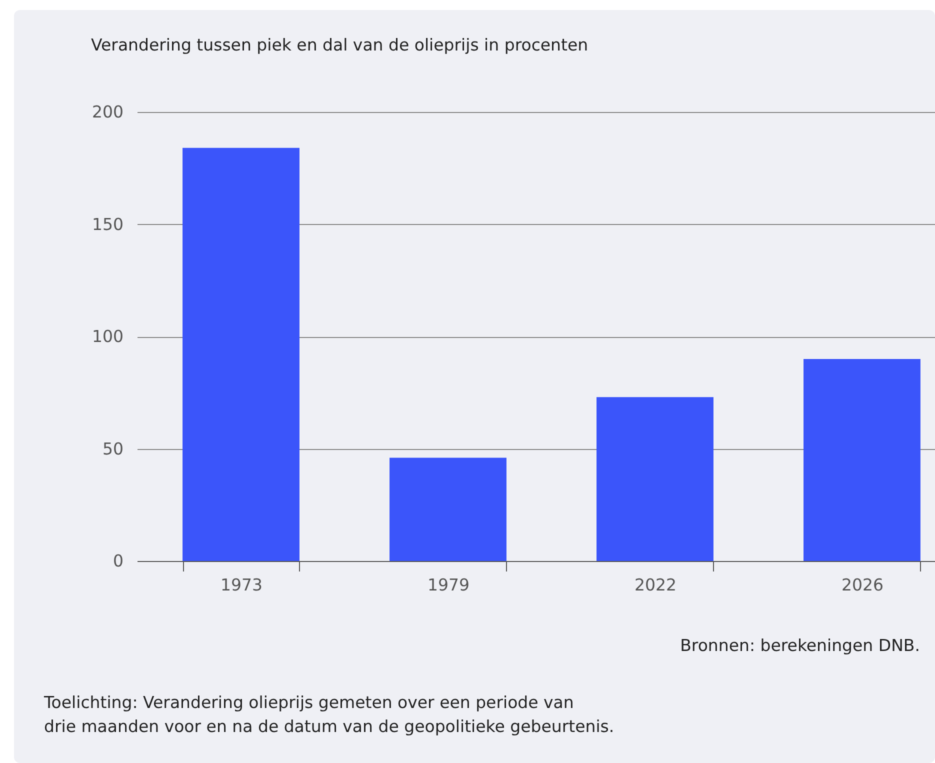  I want to click on y-tick-label: 0, so click(118, 561).